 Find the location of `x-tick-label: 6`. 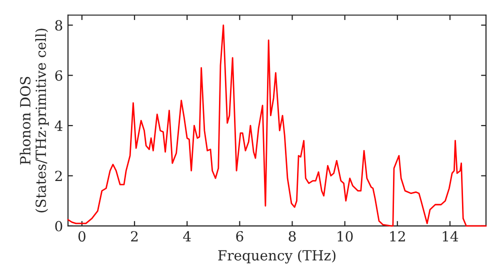

x-tick-label: 6 is located at coordinates (240, 236).